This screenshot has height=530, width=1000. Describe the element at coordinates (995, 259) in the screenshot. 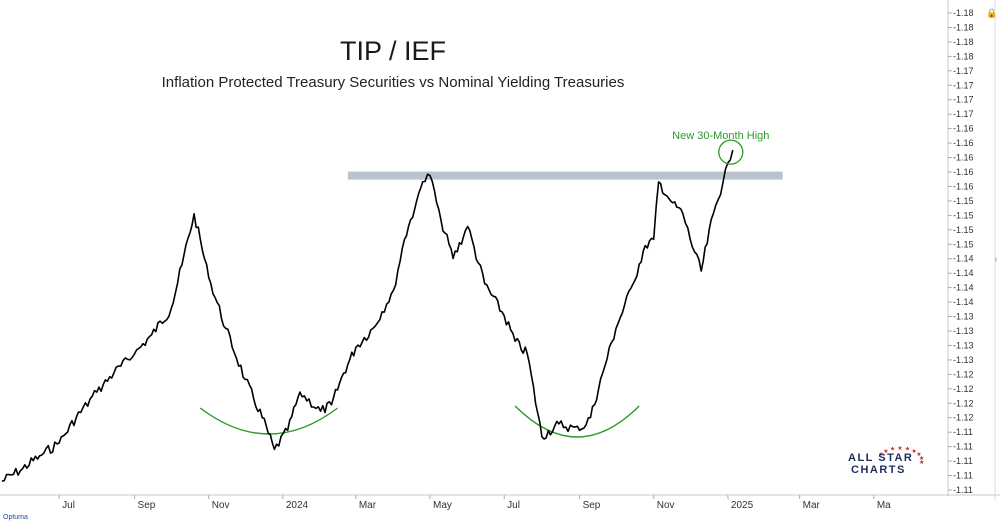

I see `collapse-icon: ‹` at that location.